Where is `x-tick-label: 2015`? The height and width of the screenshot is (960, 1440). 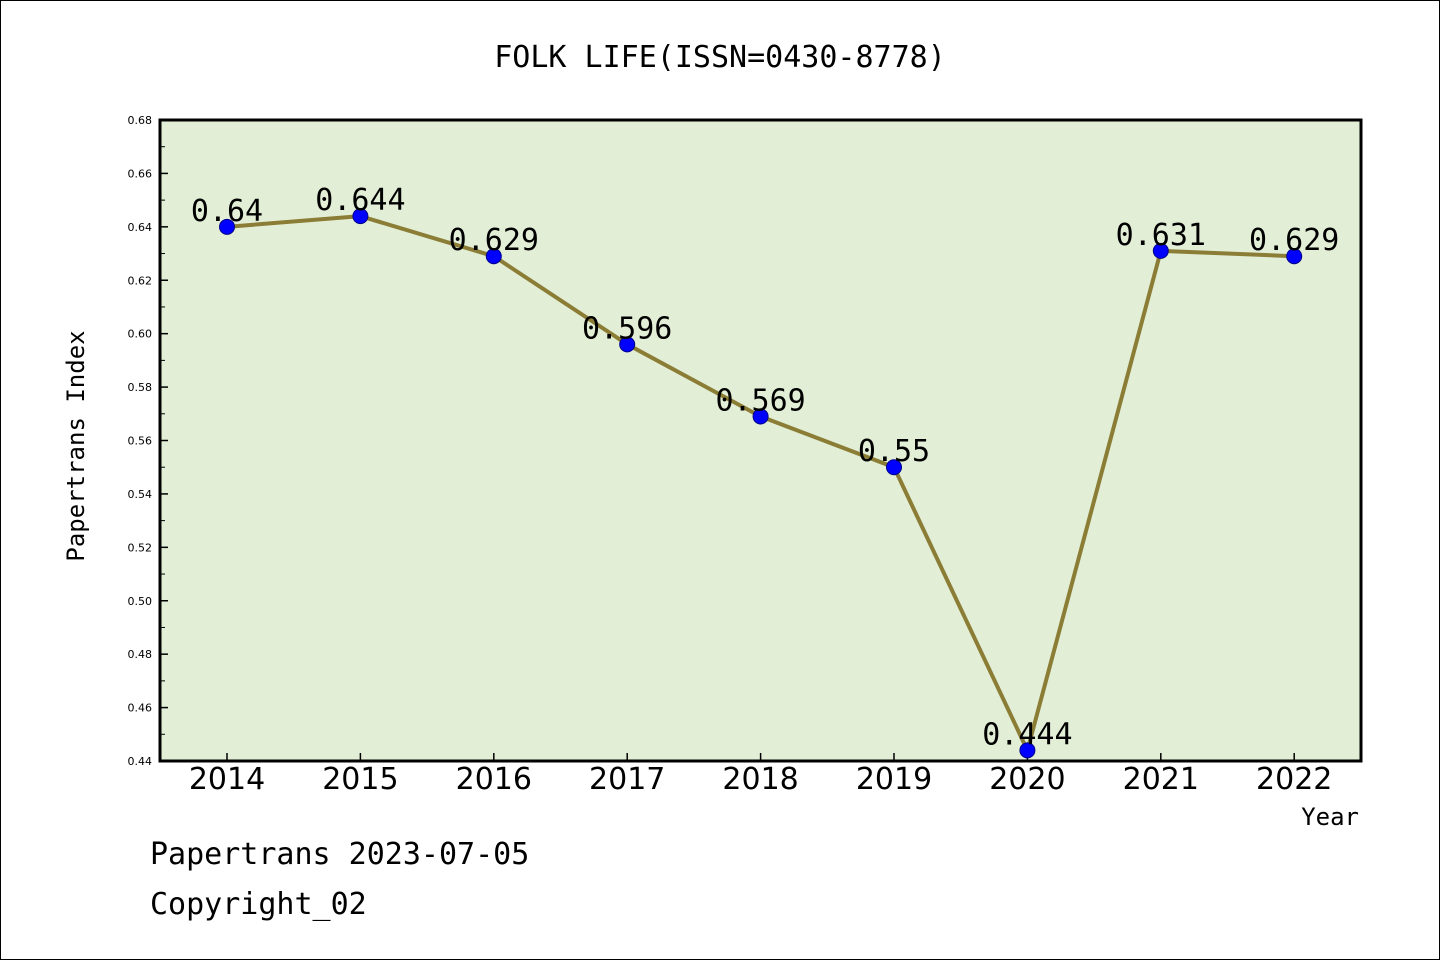
x-tick-label: 2015 is located at coordinates (360, 779).